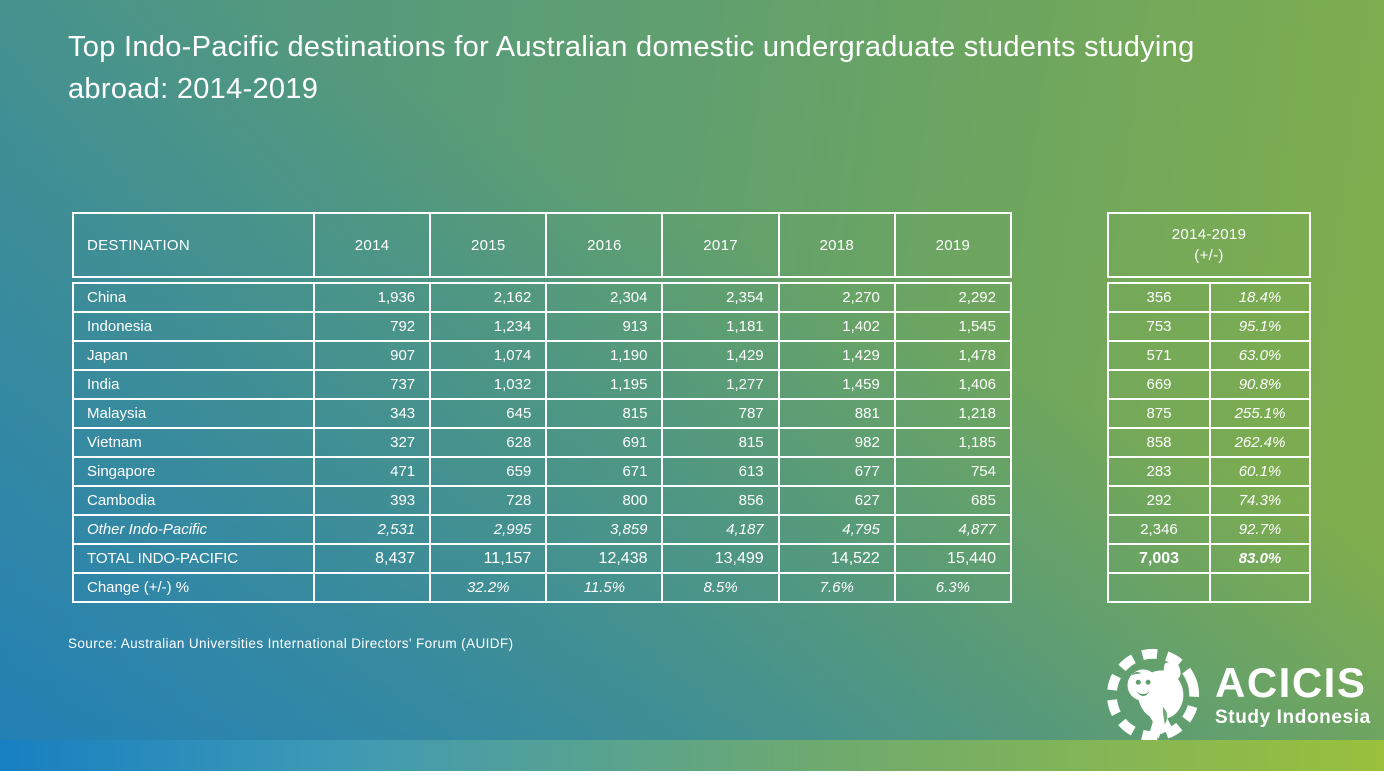  I want to click on destination-cell: Vietnam, so click(114, 442).